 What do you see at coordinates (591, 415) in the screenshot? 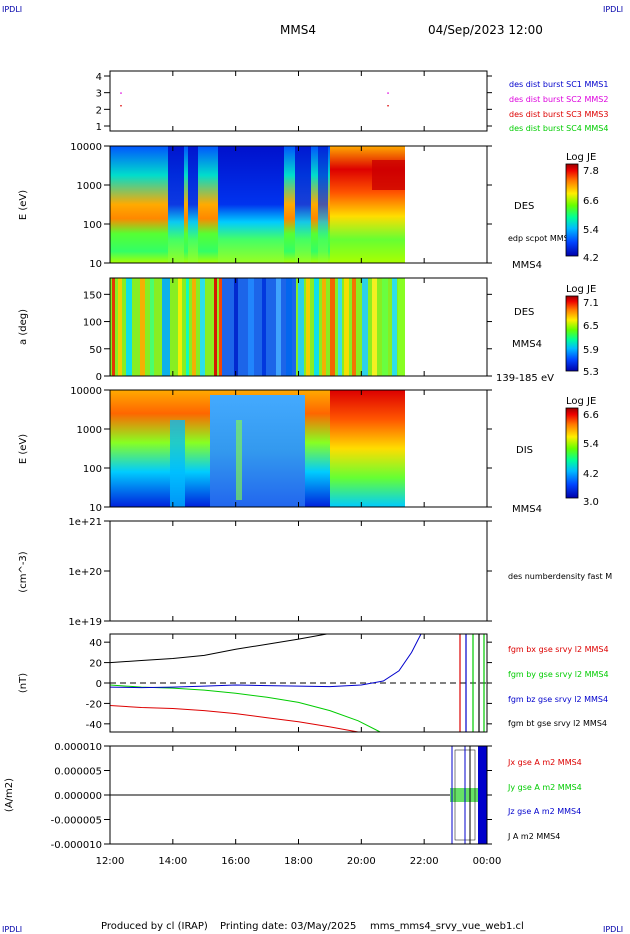
I see `dis-energy-cbar-tick-0: 6.6` at bounding box center [591, 415].